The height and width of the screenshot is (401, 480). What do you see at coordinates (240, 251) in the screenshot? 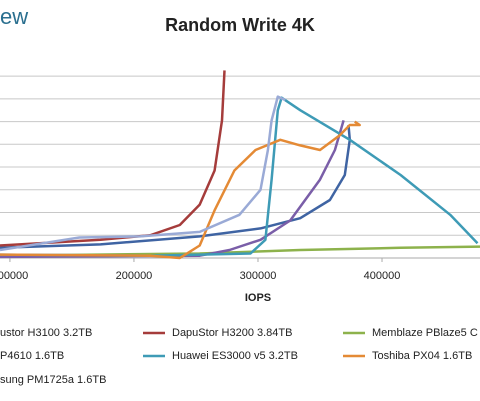
I see `series-line` at bounding box center [240, 251].